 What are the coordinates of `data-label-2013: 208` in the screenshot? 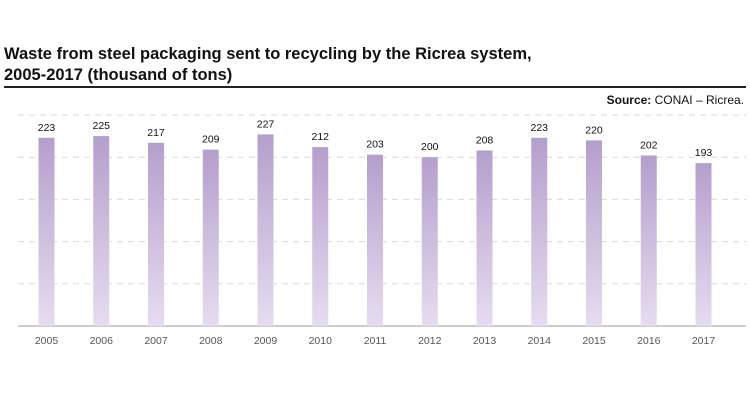 It's located at (485, 140).